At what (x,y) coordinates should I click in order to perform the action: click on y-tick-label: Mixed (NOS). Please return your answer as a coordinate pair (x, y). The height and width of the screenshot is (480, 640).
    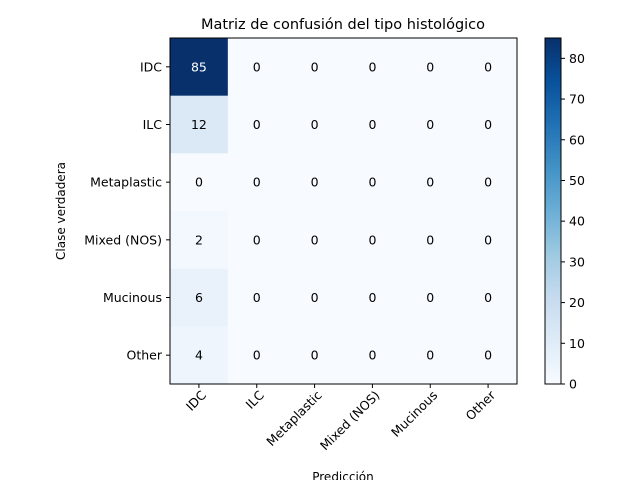
    Looking at the image, I should click on (123, 239).